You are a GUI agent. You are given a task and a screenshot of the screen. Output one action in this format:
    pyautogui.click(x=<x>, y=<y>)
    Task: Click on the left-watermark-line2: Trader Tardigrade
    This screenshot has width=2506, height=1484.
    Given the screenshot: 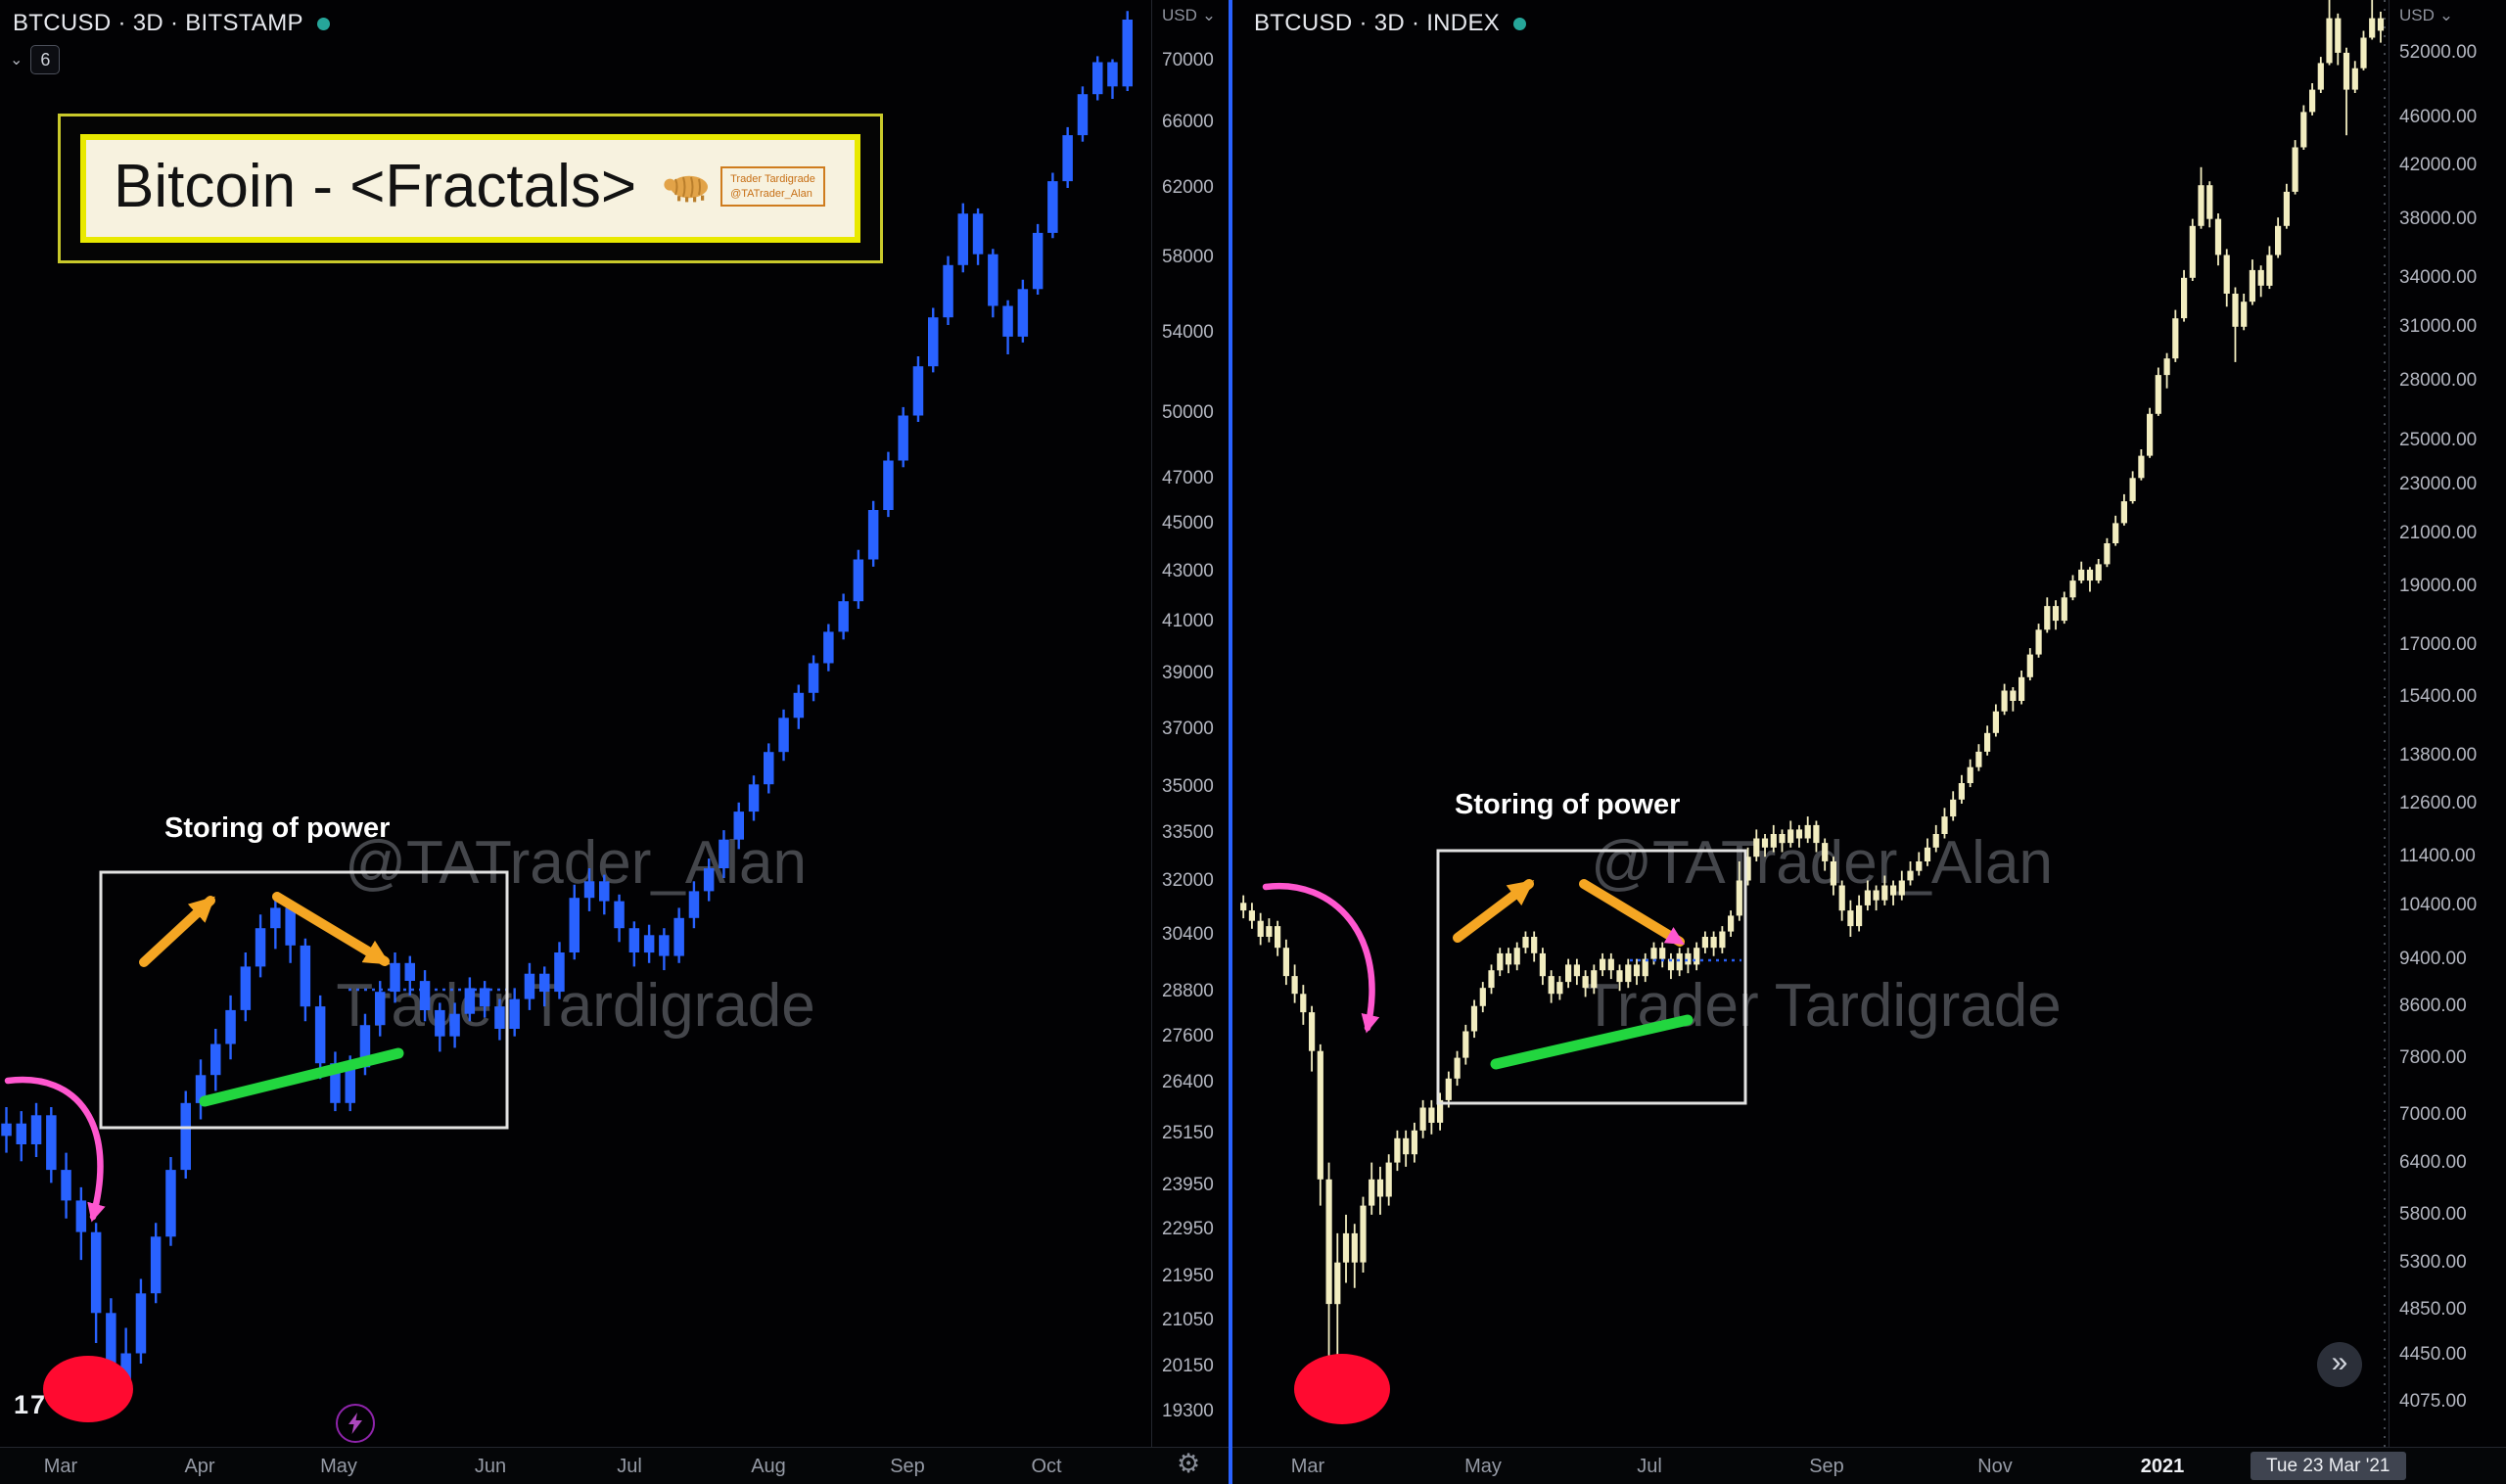 What is the action you would take?
    pyautogui.click(x=575, y=1006)
    